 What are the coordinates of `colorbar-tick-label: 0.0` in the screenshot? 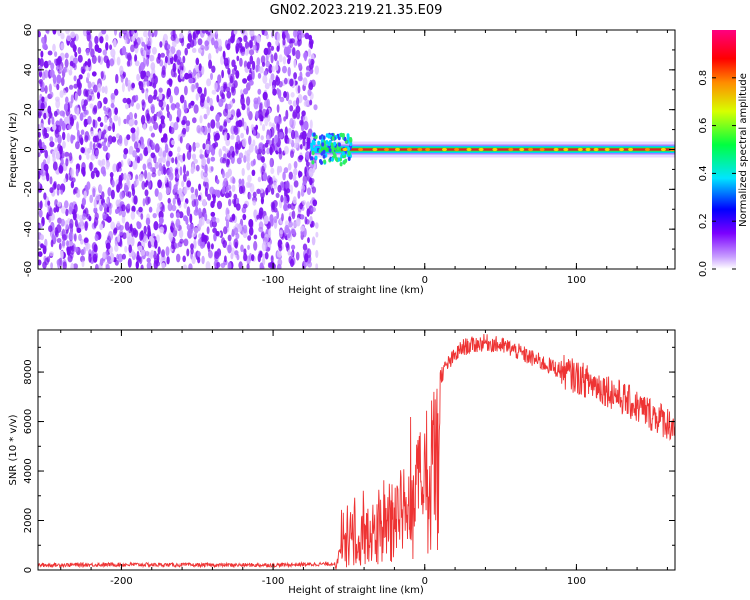 It's located at (703, 269).